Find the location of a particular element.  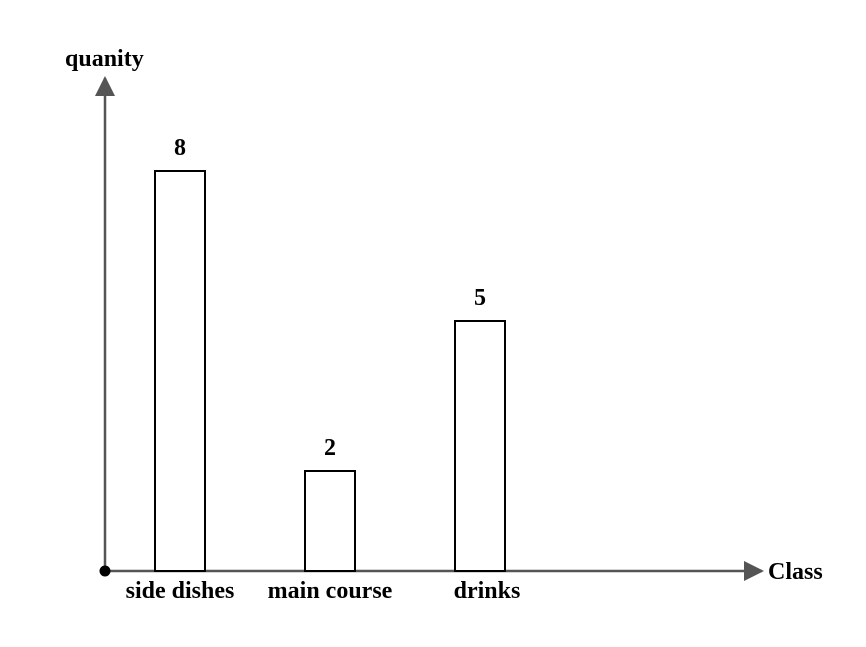

axis-origin is located at coordinates (105, 571).